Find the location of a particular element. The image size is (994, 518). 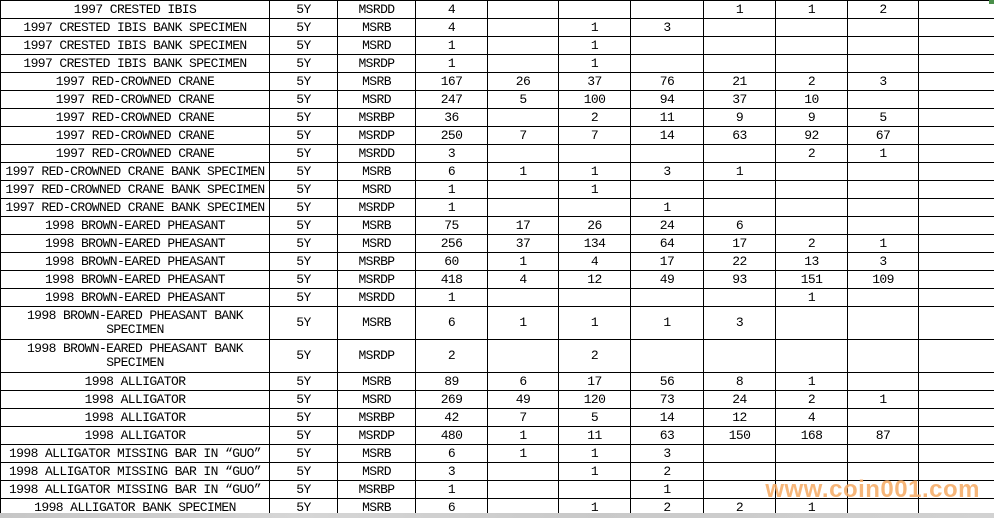

cell-value-7: 1 is located at coordinates (883, 243).